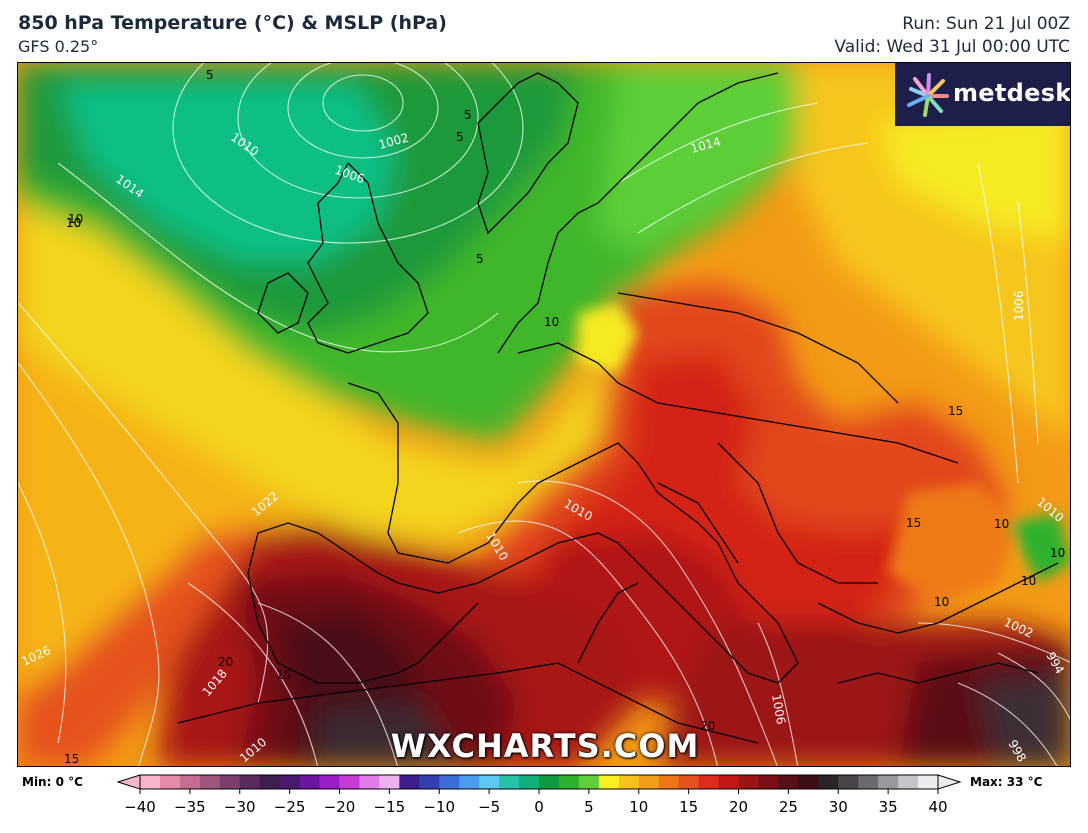  Describe the element at coordinates (788, 807) in the screenshot. I see `colorbar-tick-label: 25` at that location.